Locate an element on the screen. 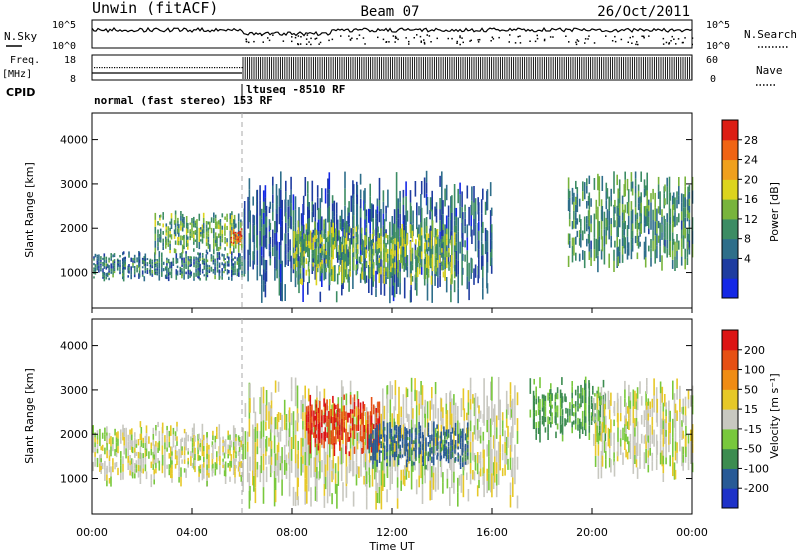 The width and height of the screenshot is (800, 554). nave-tick-low: 0 is located at coordinates (713, 79).